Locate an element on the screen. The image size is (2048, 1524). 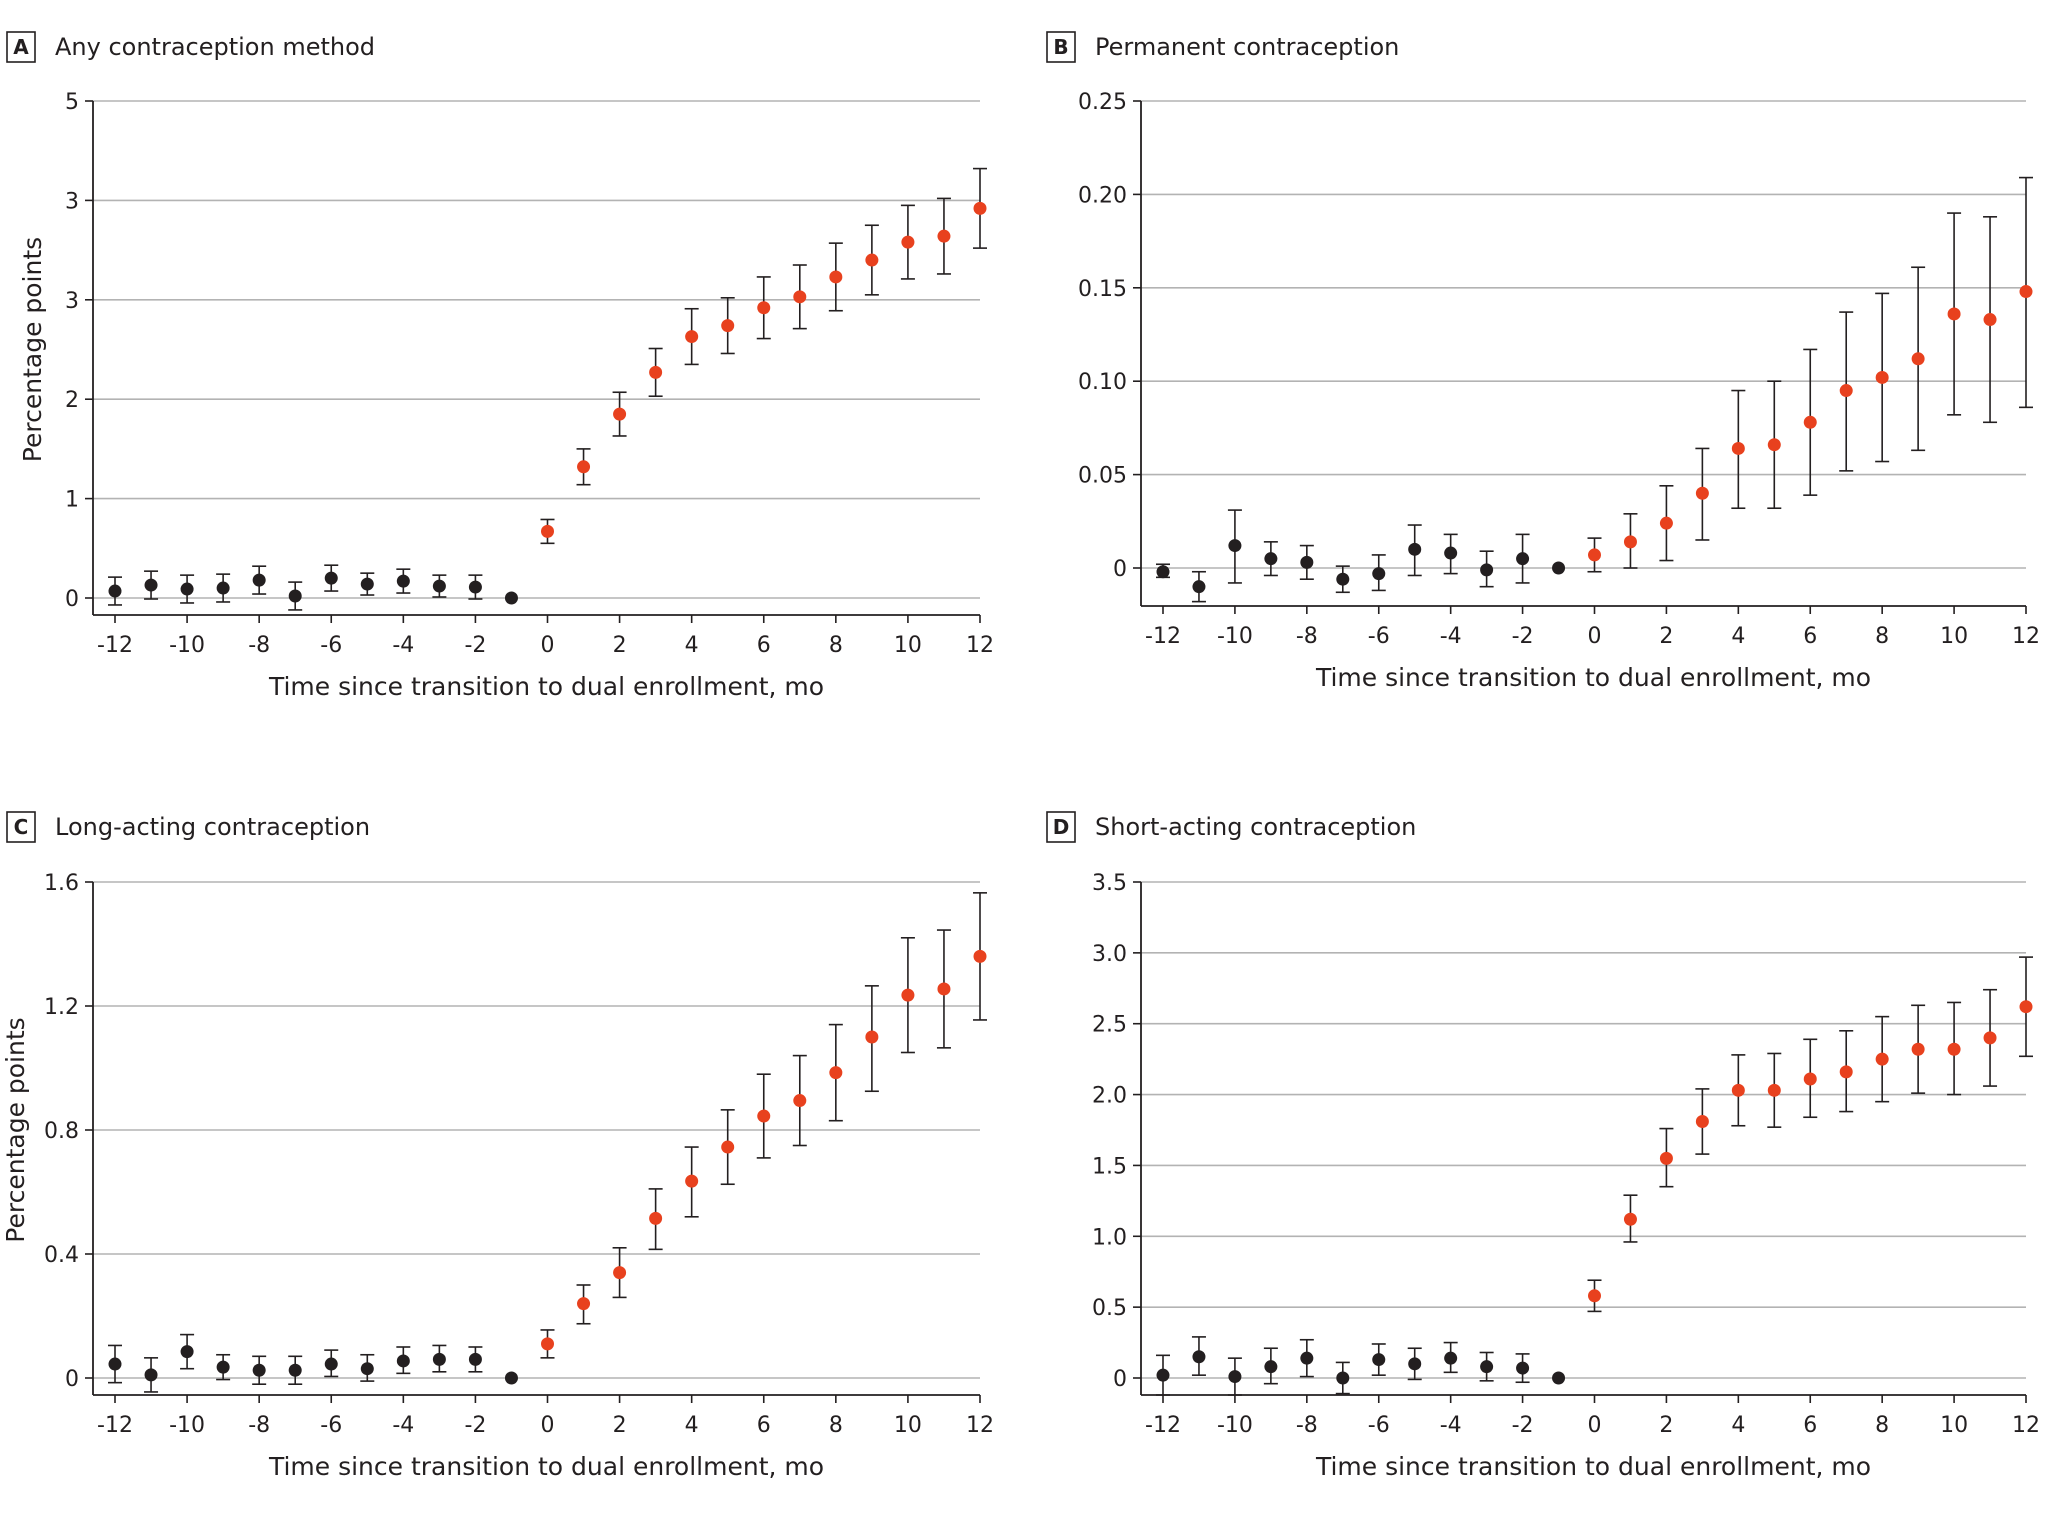
y-tick-label: 5 is located at coordinates (72, 102).